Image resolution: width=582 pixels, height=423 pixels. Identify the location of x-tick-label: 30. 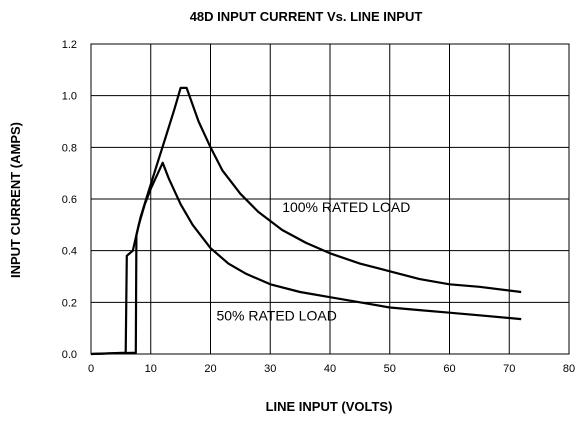
(270, 369).